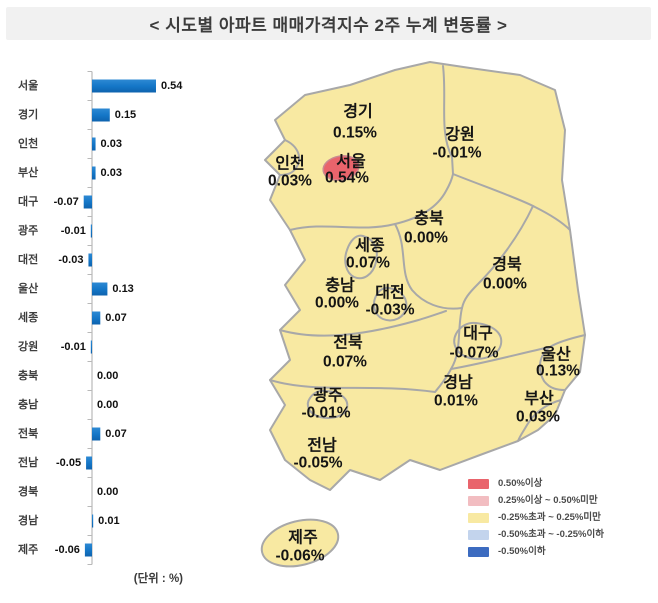  I want to click on map-region-label: 강원, so click(459, 135).